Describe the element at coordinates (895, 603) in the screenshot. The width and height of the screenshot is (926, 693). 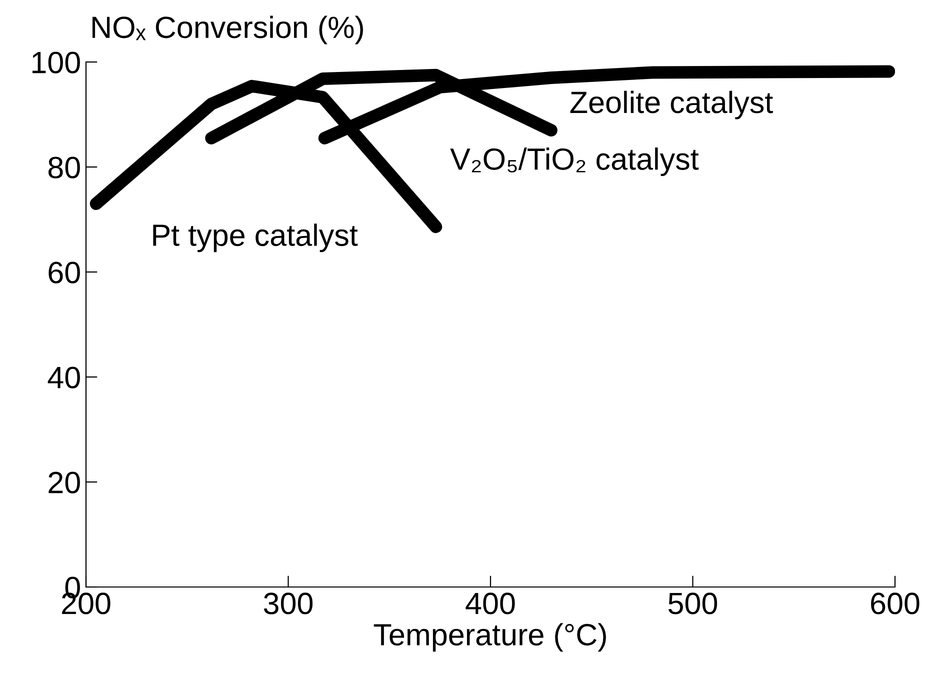
I see `x-tick-label: 600` at that location.